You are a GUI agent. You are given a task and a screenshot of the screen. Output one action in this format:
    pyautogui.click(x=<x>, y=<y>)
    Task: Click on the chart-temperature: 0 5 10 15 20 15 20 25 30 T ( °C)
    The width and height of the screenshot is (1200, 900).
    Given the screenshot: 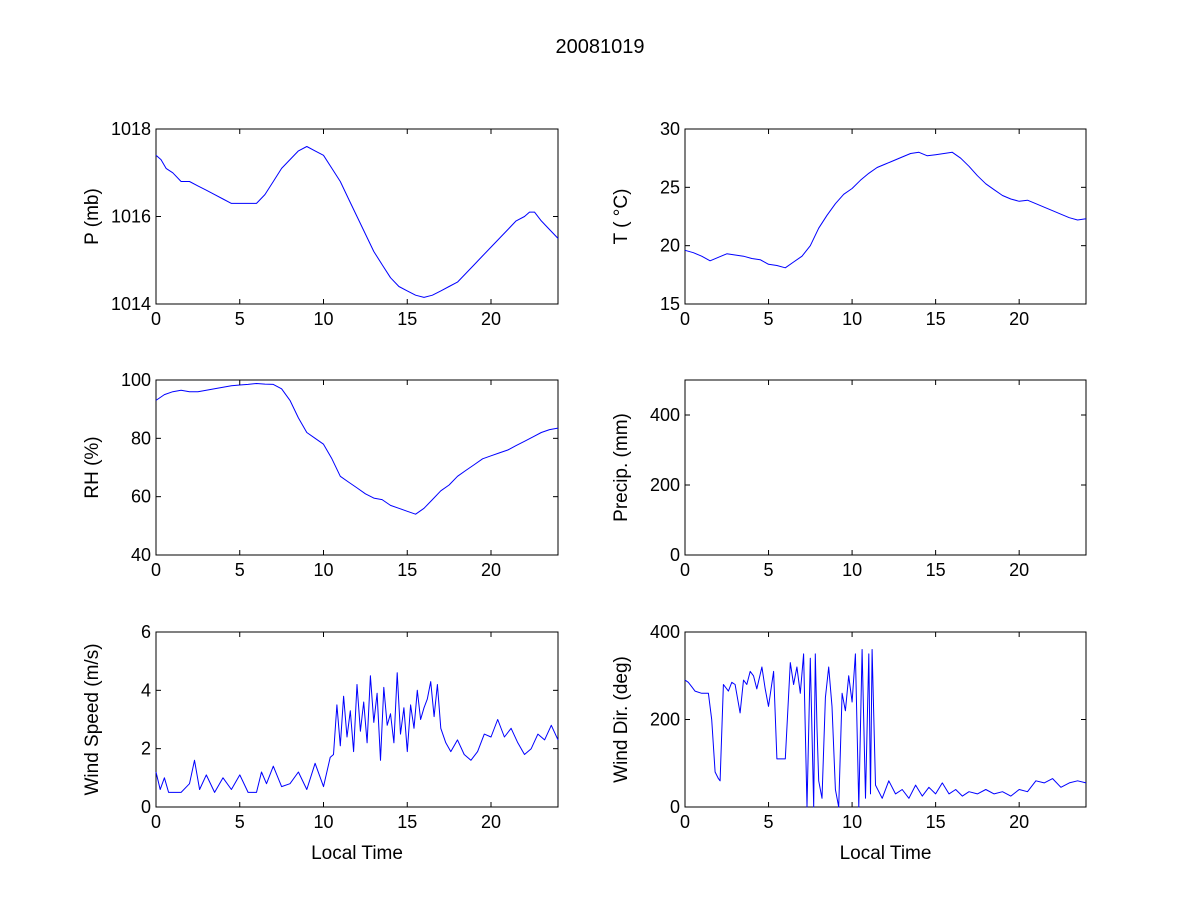 What is the action you would take?
    pyautogui.click(x=849, y=224)
    